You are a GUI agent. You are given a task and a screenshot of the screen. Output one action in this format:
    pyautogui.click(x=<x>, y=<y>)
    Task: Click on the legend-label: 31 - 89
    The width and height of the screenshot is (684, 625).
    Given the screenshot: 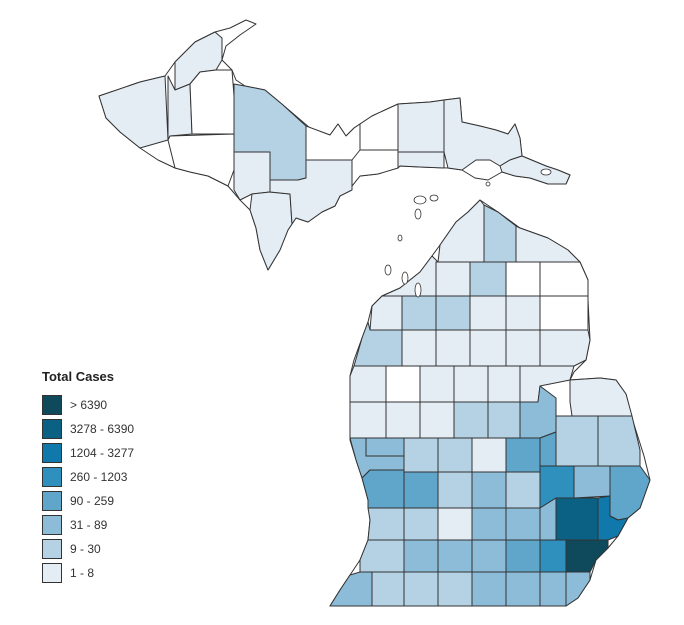 What is the action you would take?
    pyautogui.click(x=89, y=525)
    